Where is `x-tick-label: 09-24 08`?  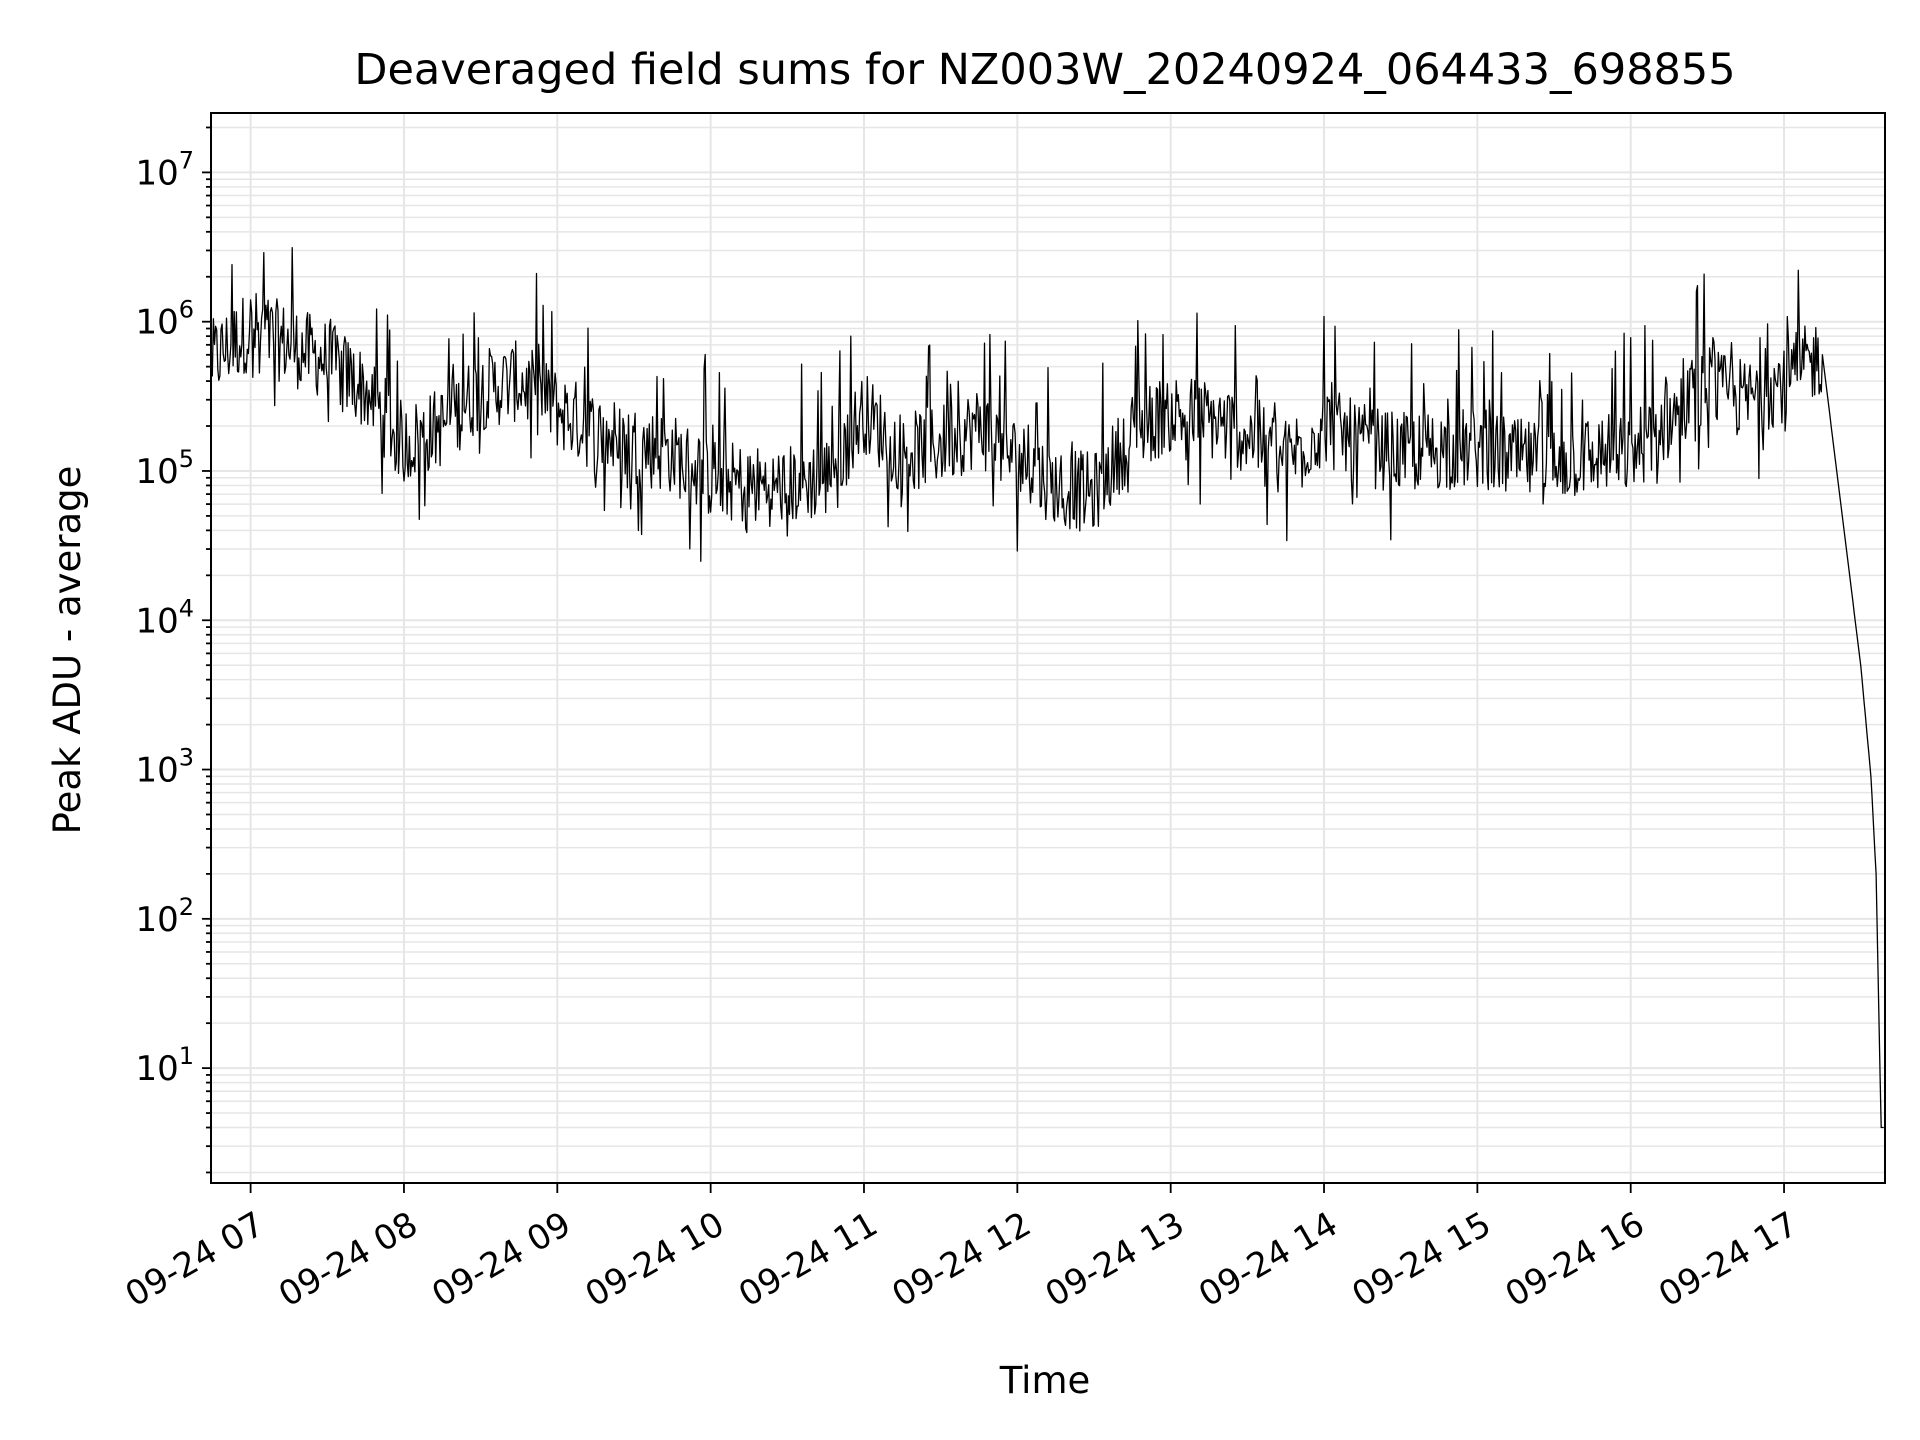 x-tick-label: 09-24 08 is located at coordinates (348, 1259).